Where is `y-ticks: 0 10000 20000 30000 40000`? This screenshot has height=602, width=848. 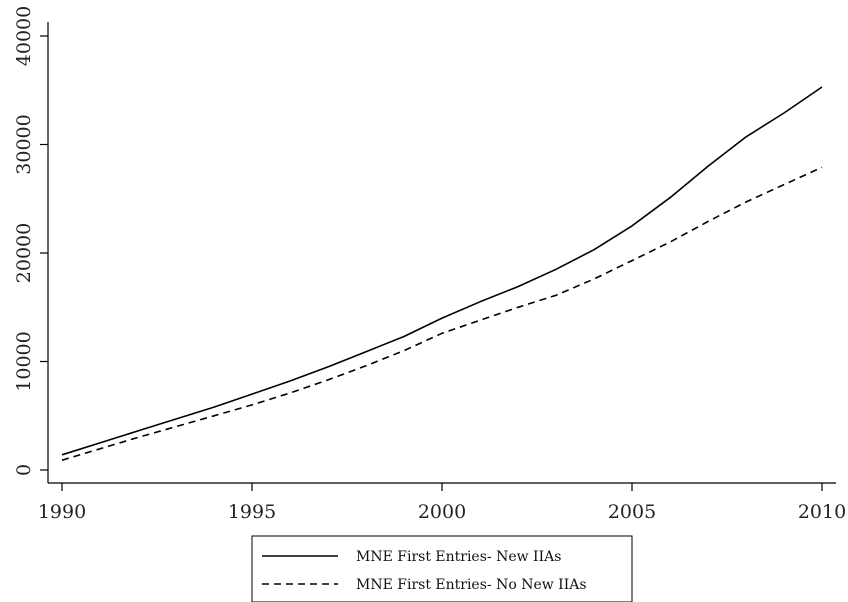 y-ticks: 0 10000 20000 30000 40000 is located at coordinates (30, 241).